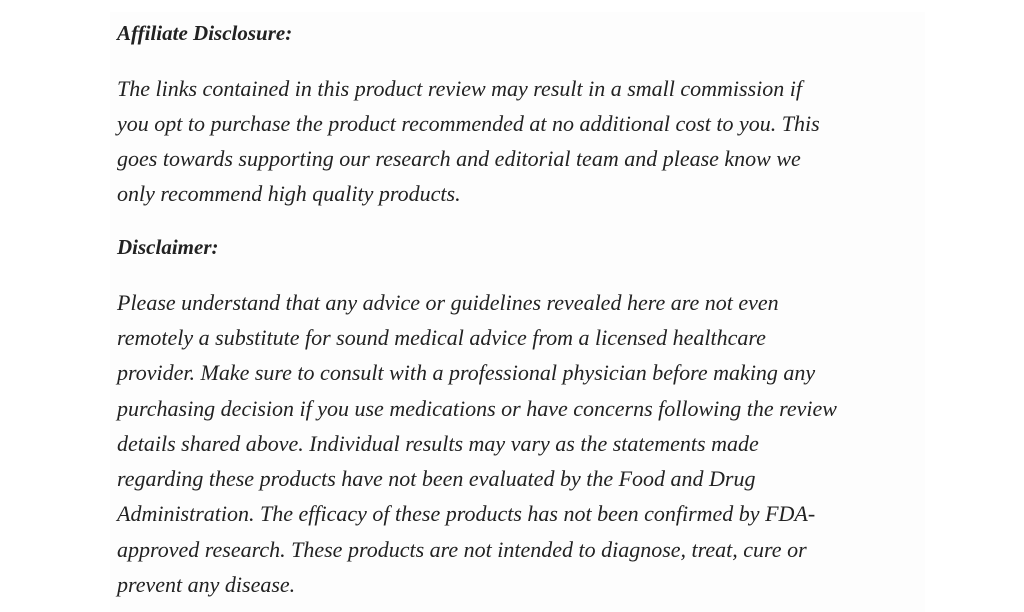 Image resolution: width=1024 pixels, height=612 pixels. What do you see at coordinates (206, 584) in the screenshot?
I see `disclaimer-text-line: prevent any disease.` at bounding box center [206, 584].